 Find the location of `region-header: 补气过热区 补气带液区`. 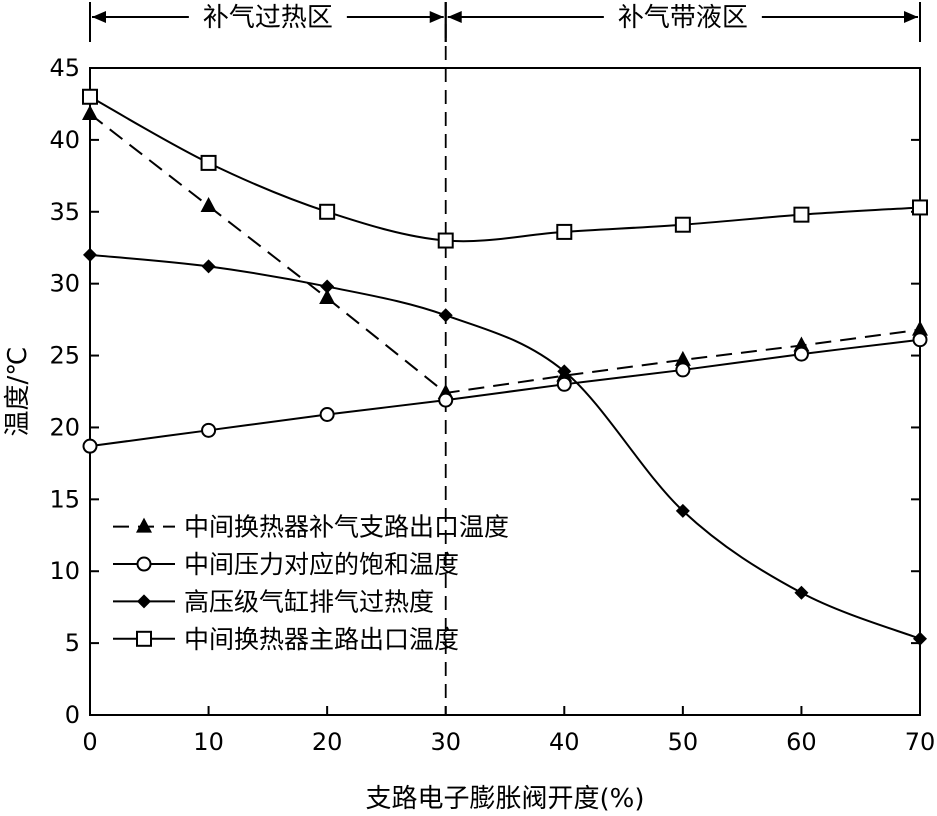

region-header: 补气过热区 补气带液区 is located at coordinates (505, 22).